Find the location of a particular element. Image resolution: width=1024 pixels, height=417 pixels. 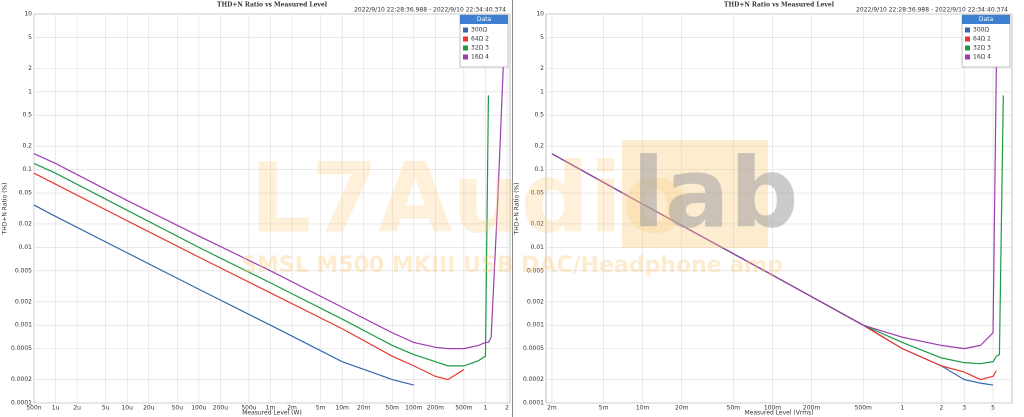

watermark-brand-suffix: lab is located at coordinates (715, 193).